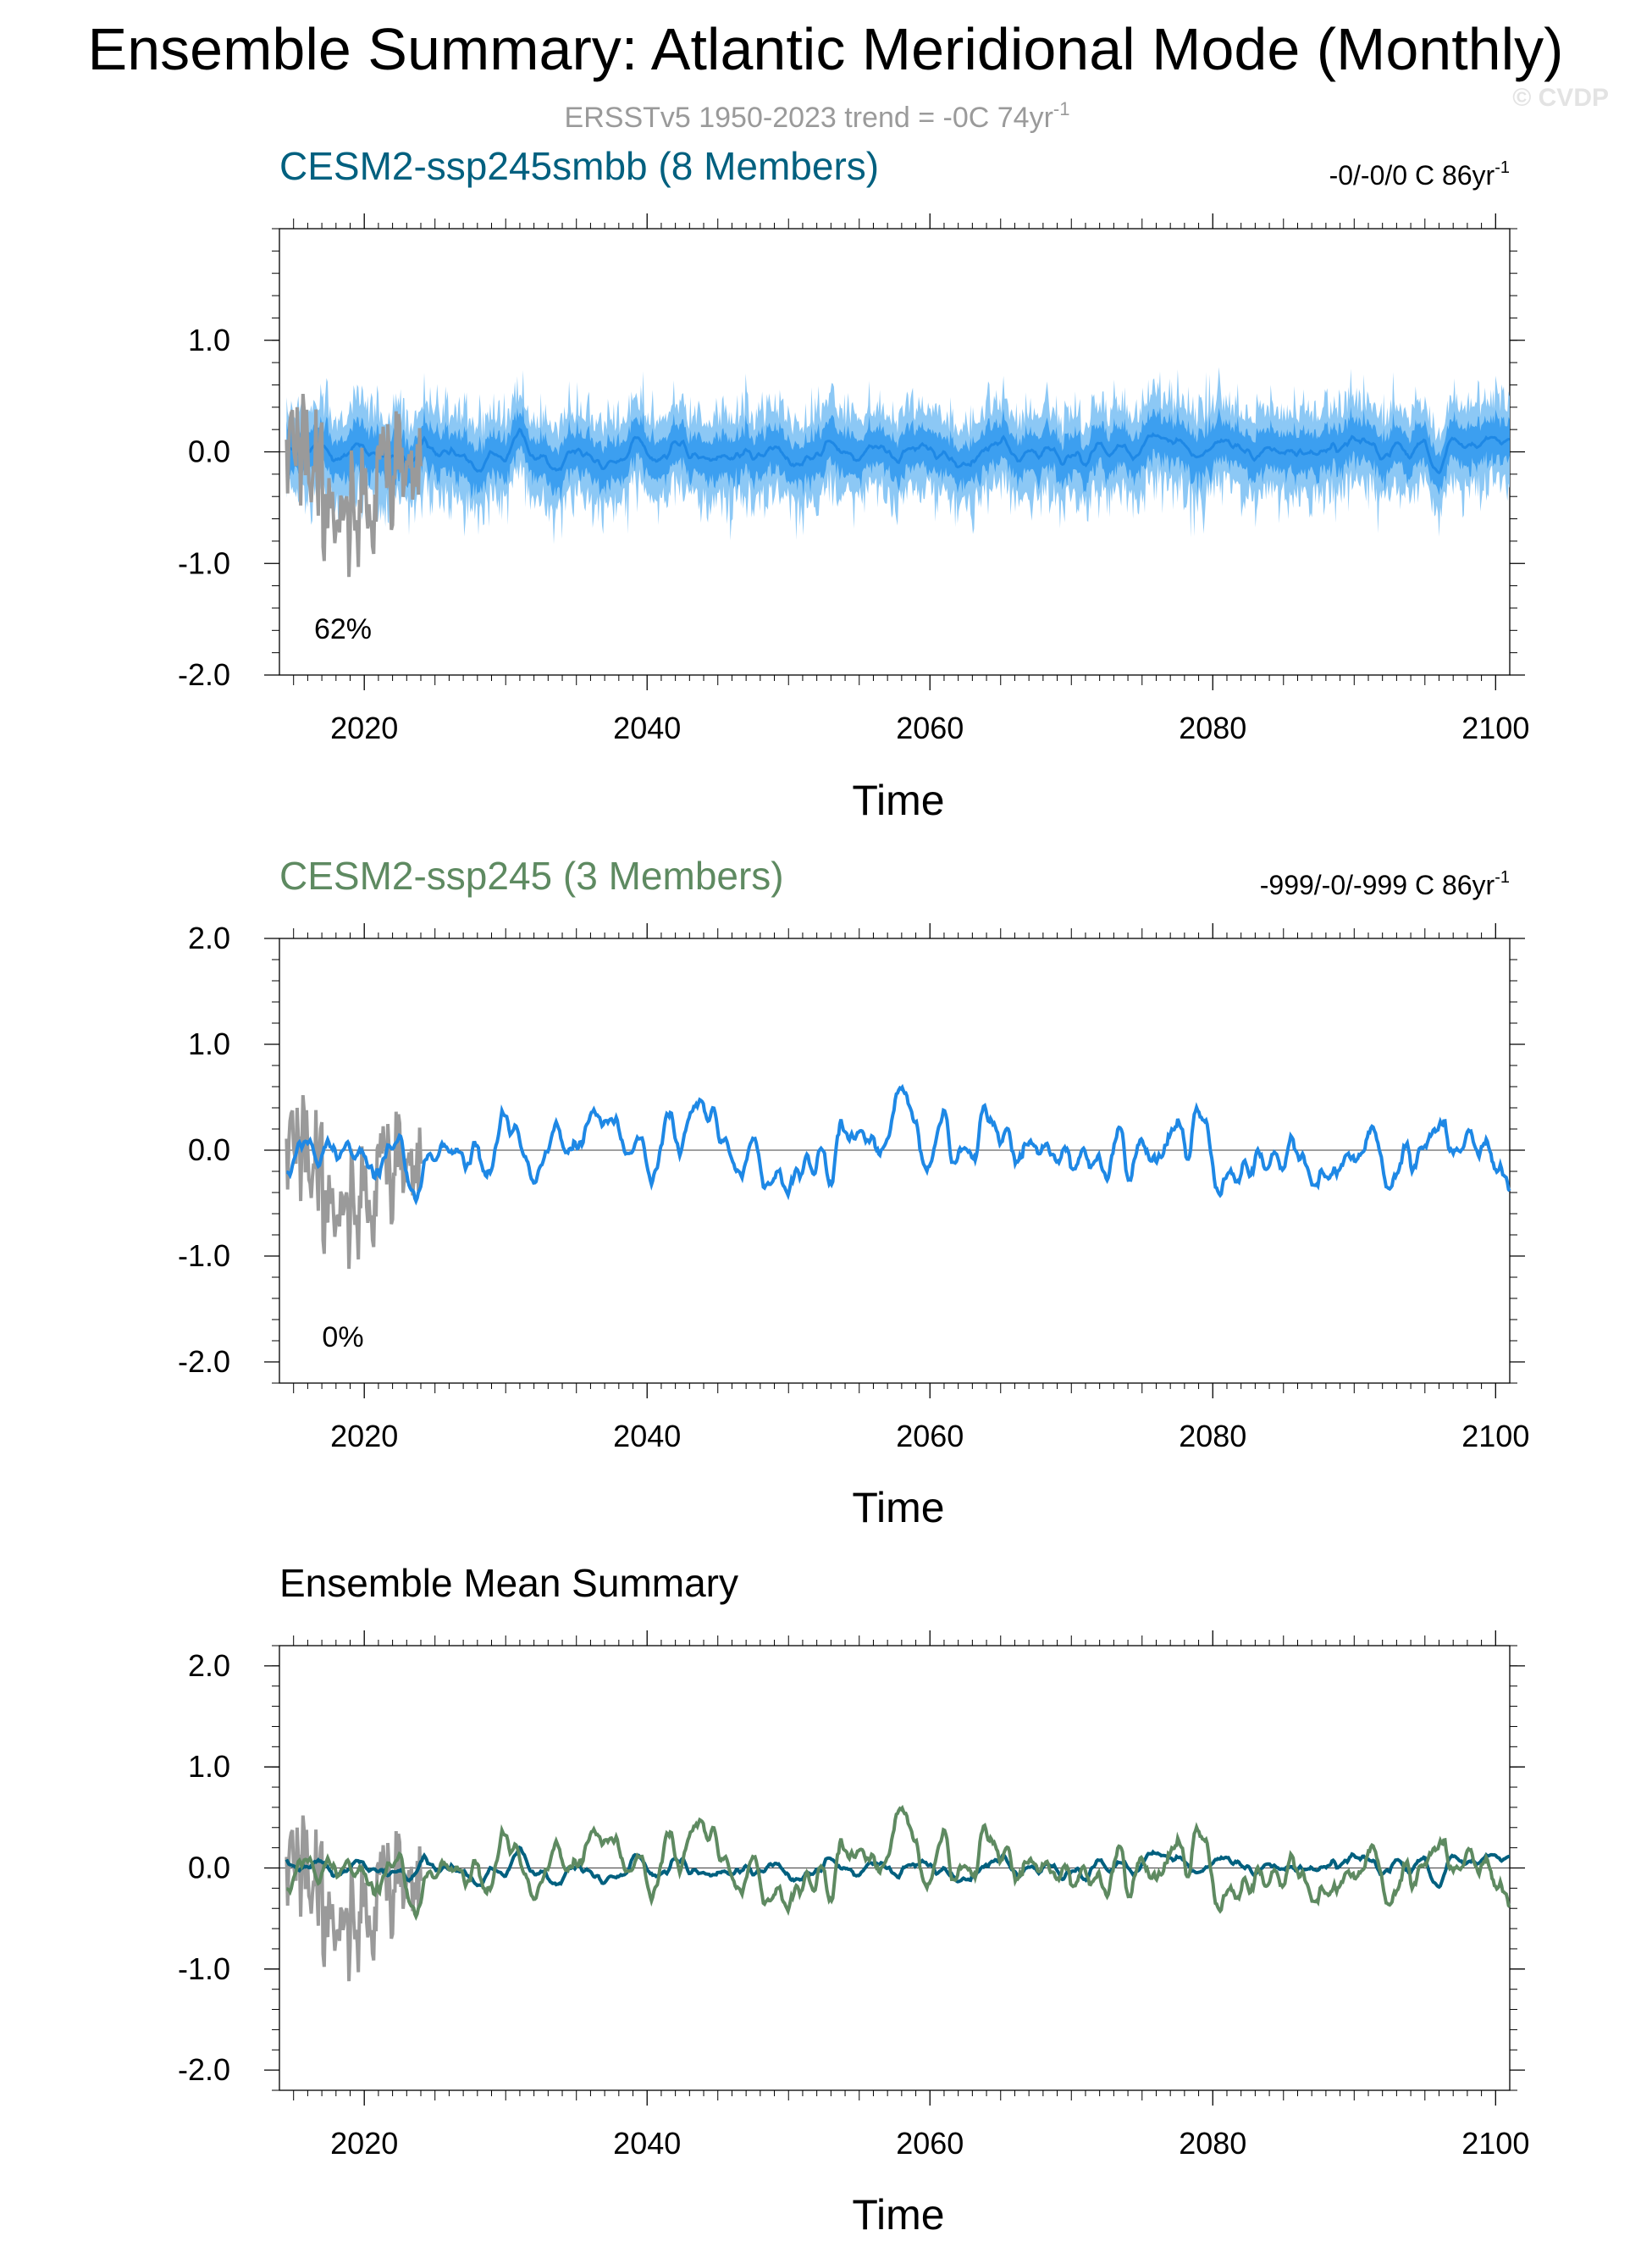 Image resolution: width=1652 pixels, height=2258 pixels. I want to click on panel-1-title: CESM2-ssp245smbb (8 Members), so click(579, 166).